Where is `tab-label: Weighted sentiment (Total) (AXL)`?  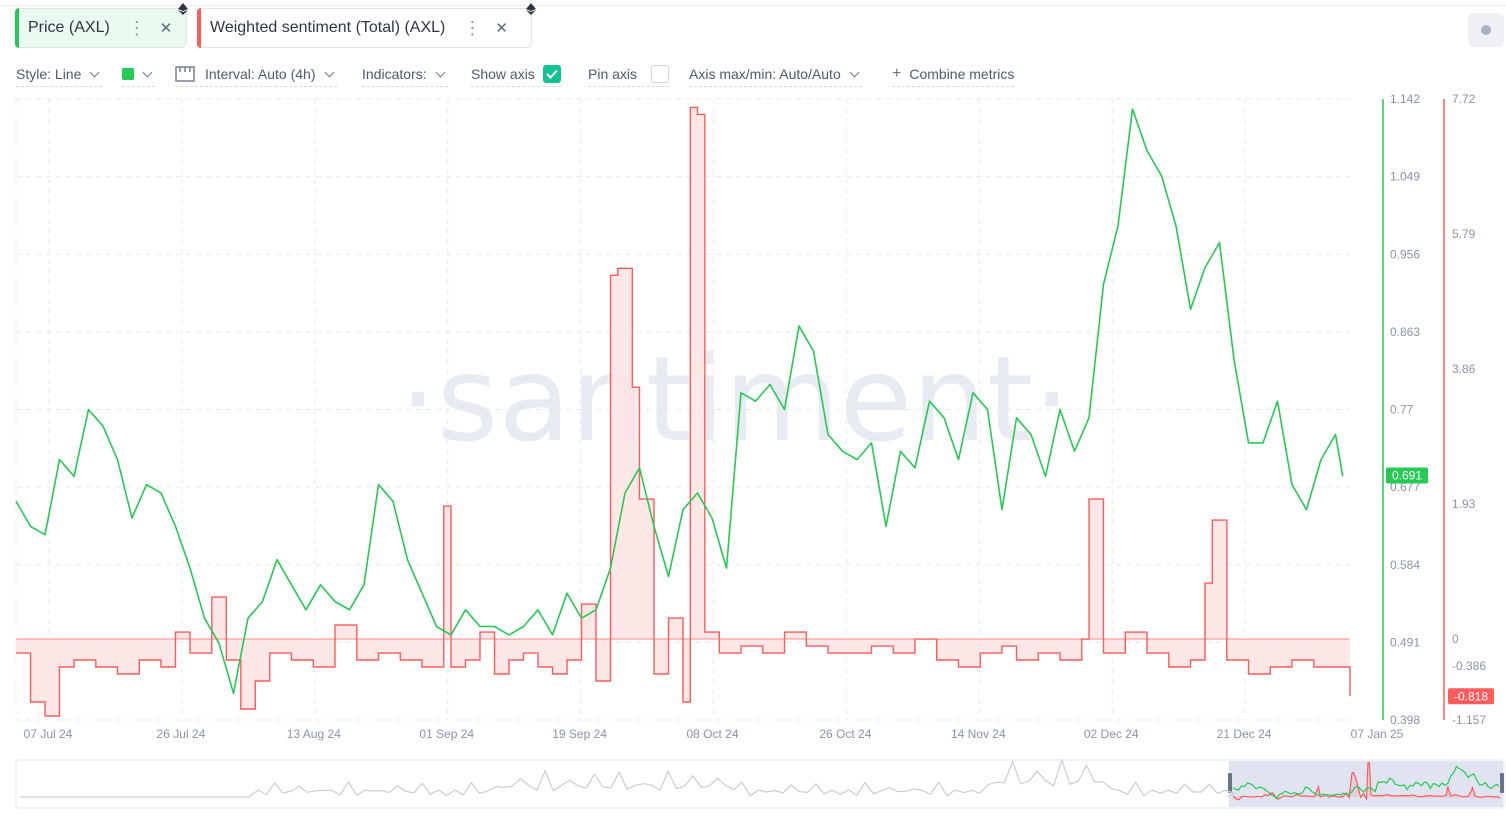
tab-label: Weighted sentiment (Total) (AXL) is located at coordinates (328, 27).